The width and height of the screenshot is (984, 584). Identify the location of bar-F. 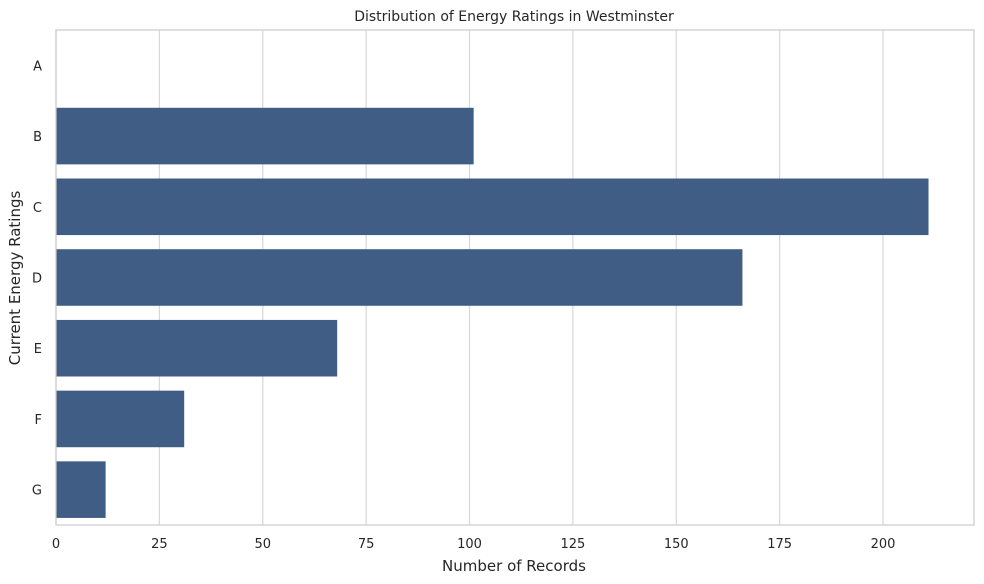
(120, 419).